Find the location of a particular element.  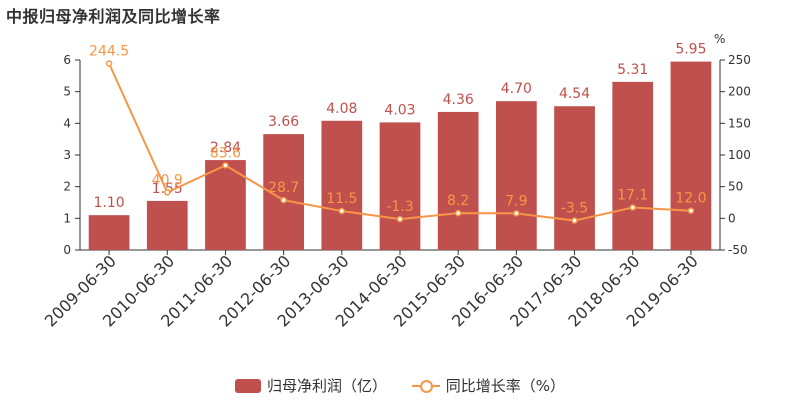

bar-value-label: 5.95 is located at coordinates (690, 50).